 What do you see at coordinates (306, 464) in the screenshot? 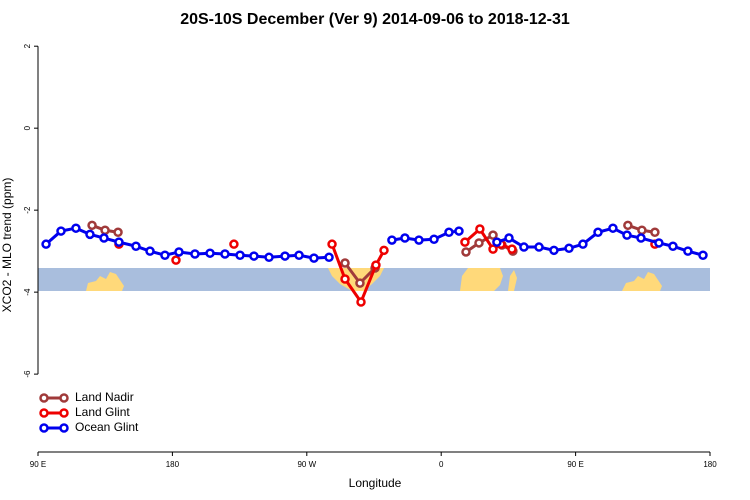
I see `x-tick-label: 90 W` at bounding box center [306, 464].